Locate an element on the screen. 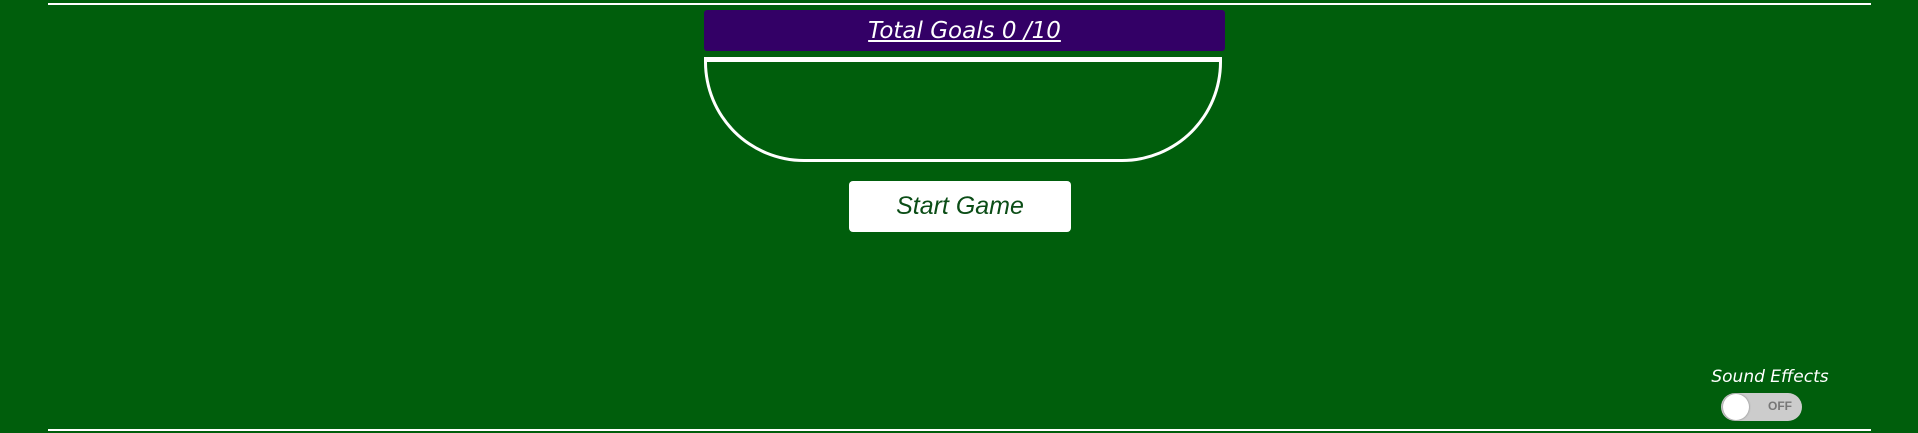 This screenshot has height=433, width=1918. start-game-label: Start Game is located at coordinates (960, 206).